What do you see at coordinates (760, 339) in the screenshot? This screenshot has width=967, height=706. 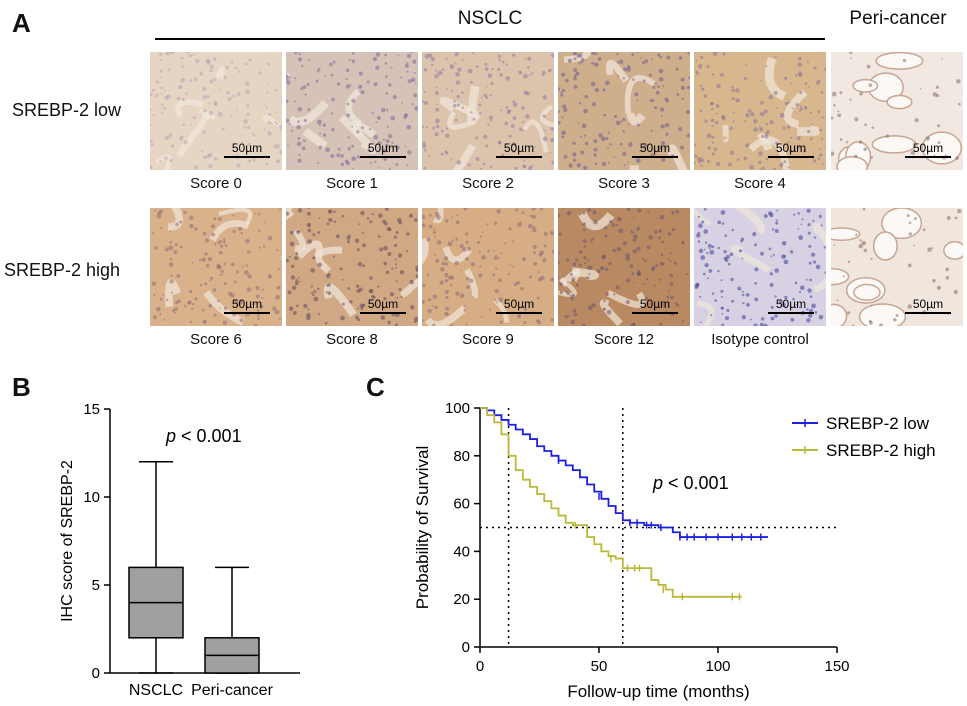 I see `tile-caption: Isotype control` at bounding box center [760, 339].